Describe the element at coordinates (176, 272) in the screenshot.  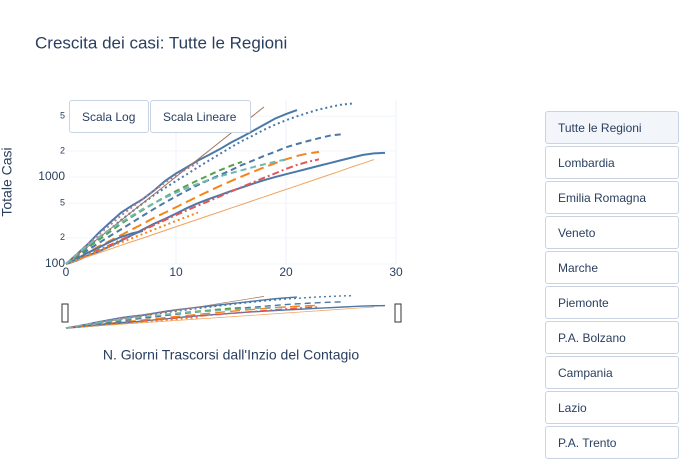
I see `x-tick-label: 10` at that location.